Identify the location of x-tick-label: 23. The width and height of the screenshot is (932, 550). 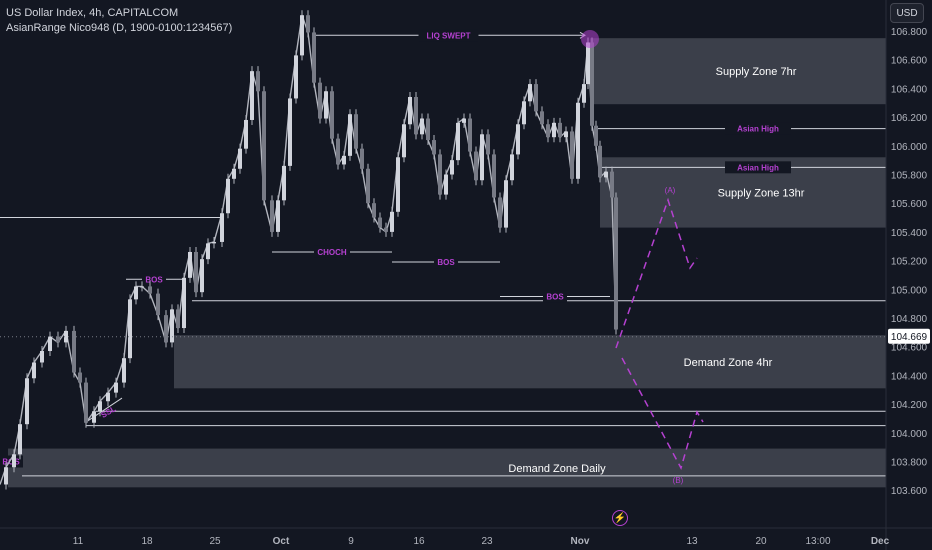
(487, 541).